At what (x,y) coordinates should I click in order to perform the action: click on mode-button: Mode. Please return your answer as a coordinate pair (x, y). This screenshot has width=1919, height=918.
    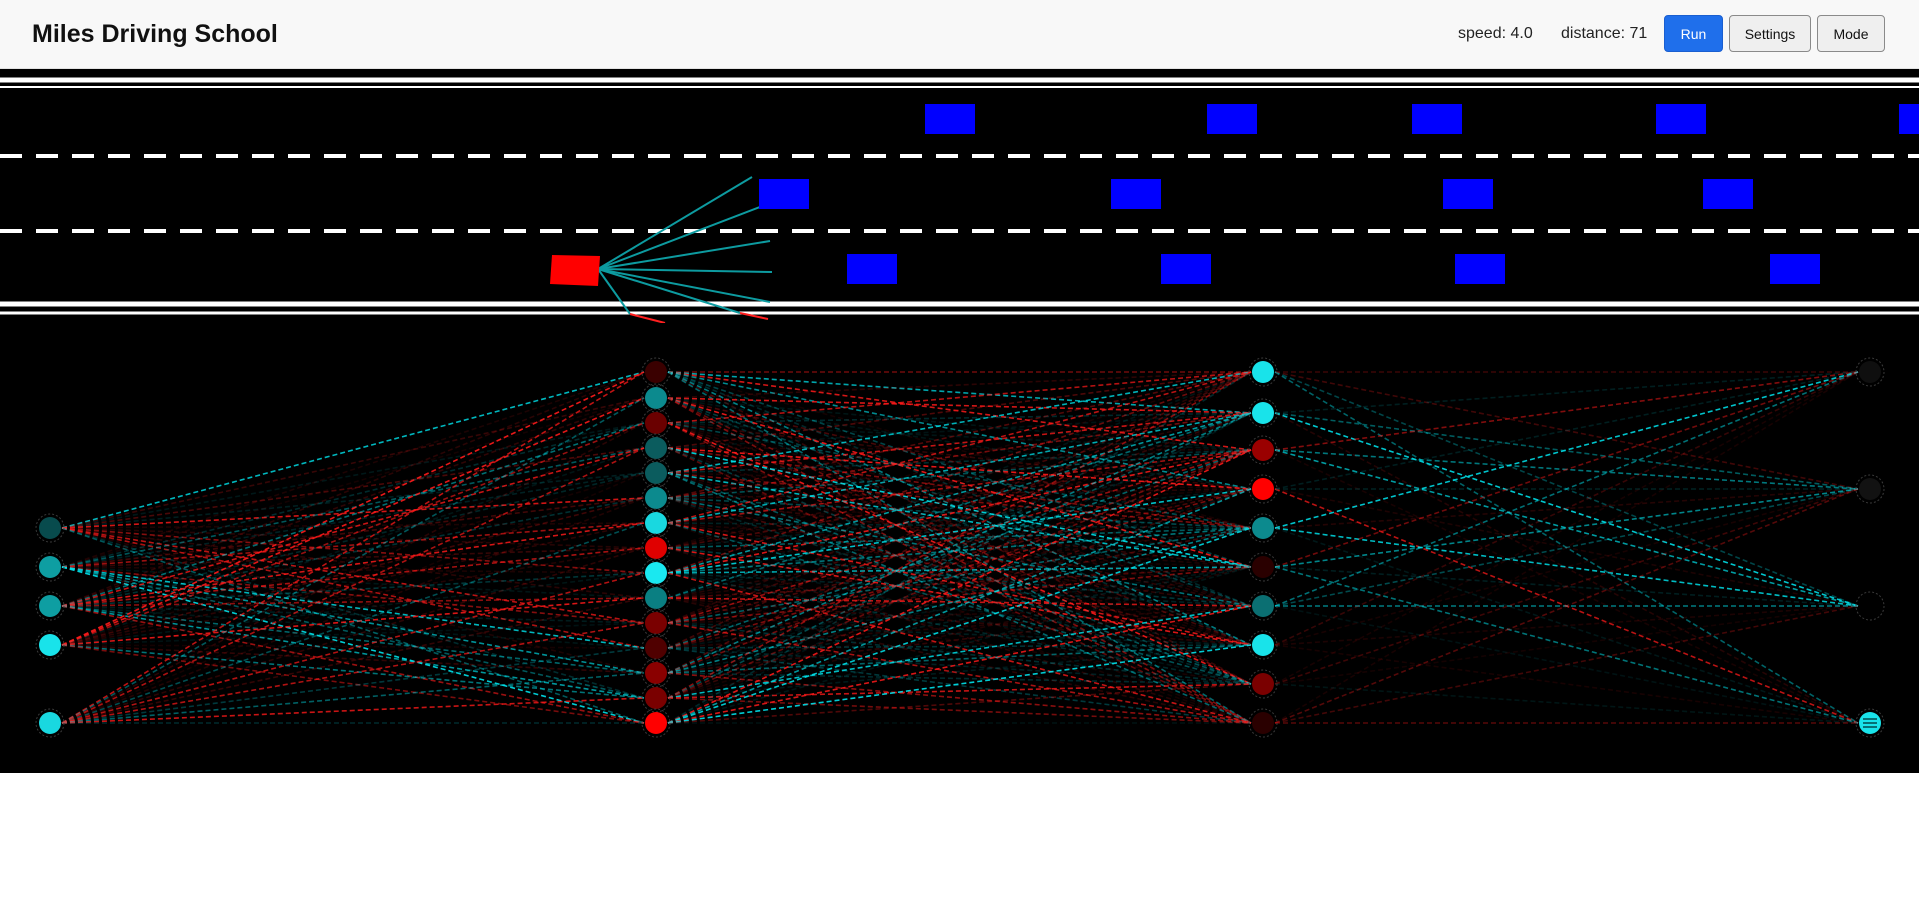
    Looking at the image, I should click on (1851, 33).